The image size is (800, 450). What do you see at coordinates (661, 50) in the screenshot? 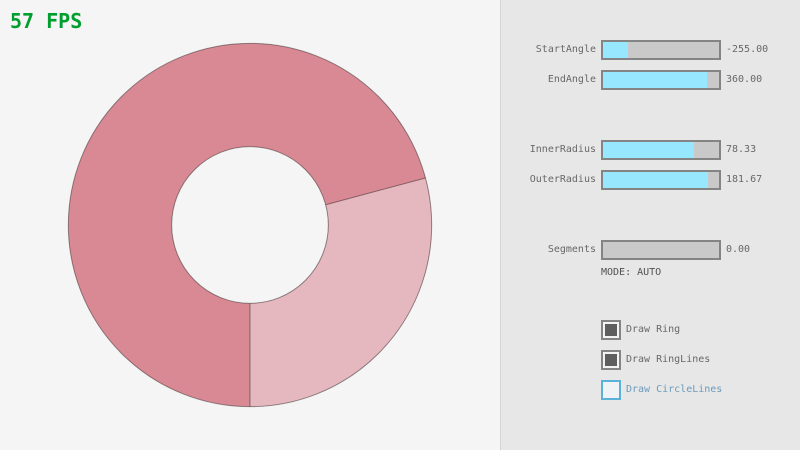
I see `startangle-slider` at bounding box center [661, 50].